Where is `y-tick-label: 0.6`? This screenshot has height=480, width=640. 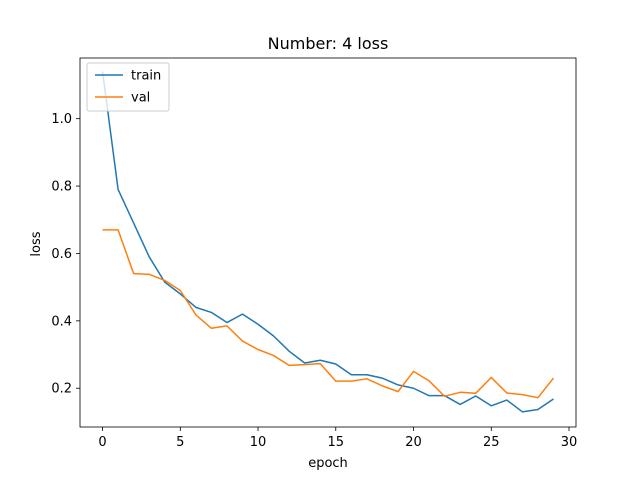 y-tick-label: 0.6 is located at coordinates (61, 254).